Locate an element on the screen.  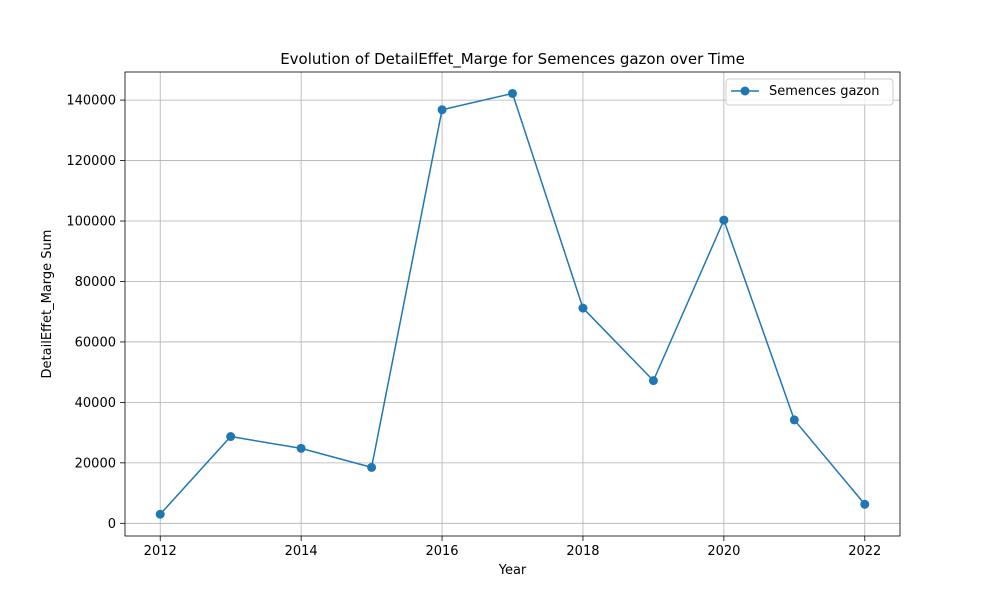
x-tick-label: 2022 is located at coordinates (864, 551).